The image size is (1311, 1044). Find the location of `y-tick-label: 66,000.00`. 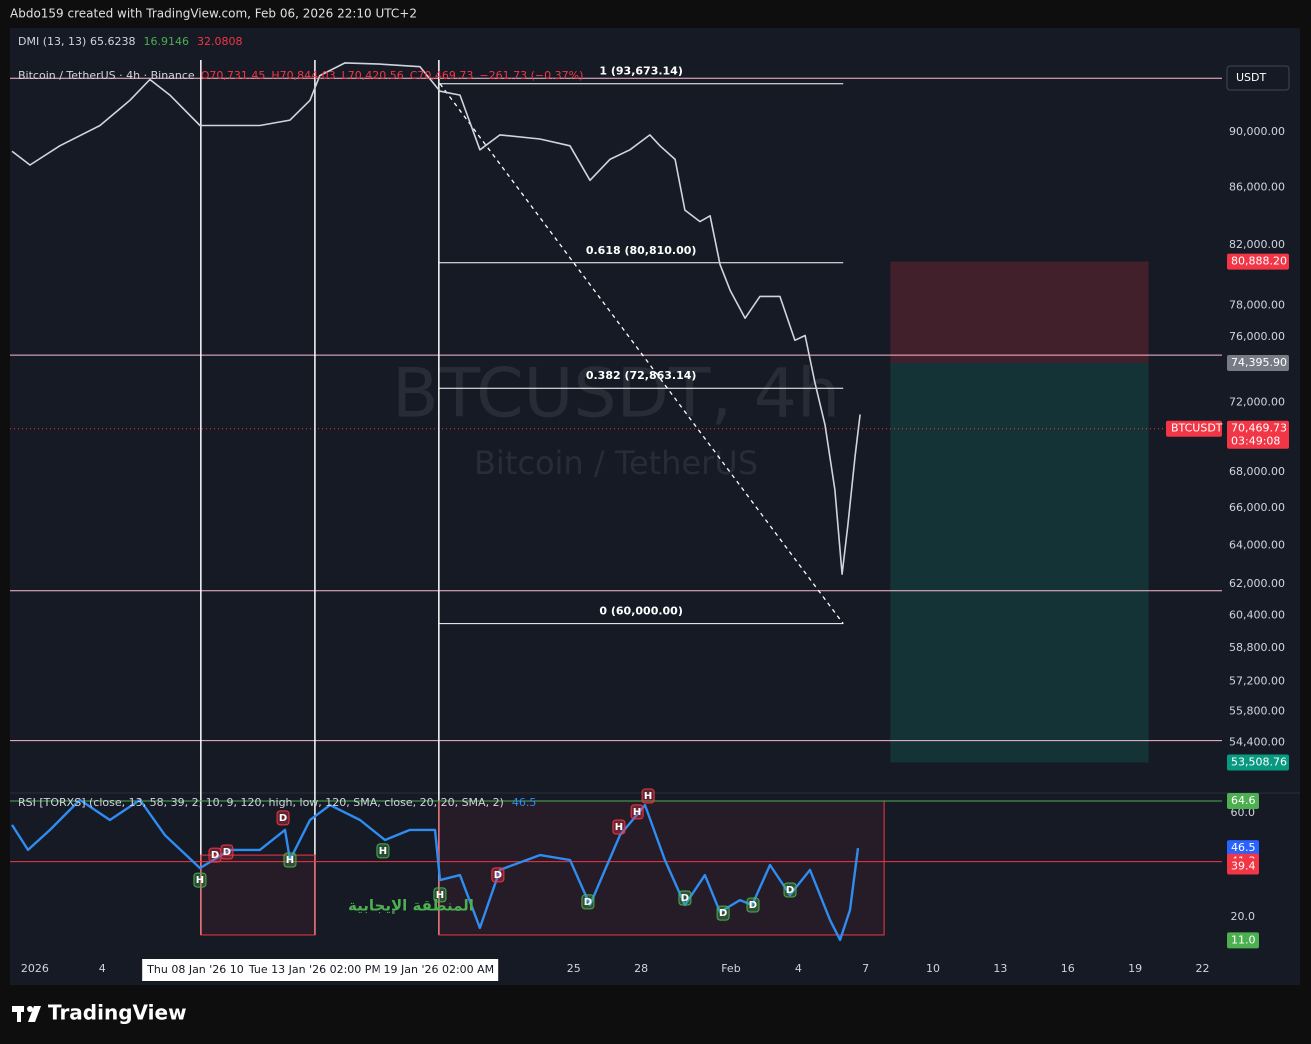

y-tick-label: 66,000.00 is located at coordinates (1257, 507).